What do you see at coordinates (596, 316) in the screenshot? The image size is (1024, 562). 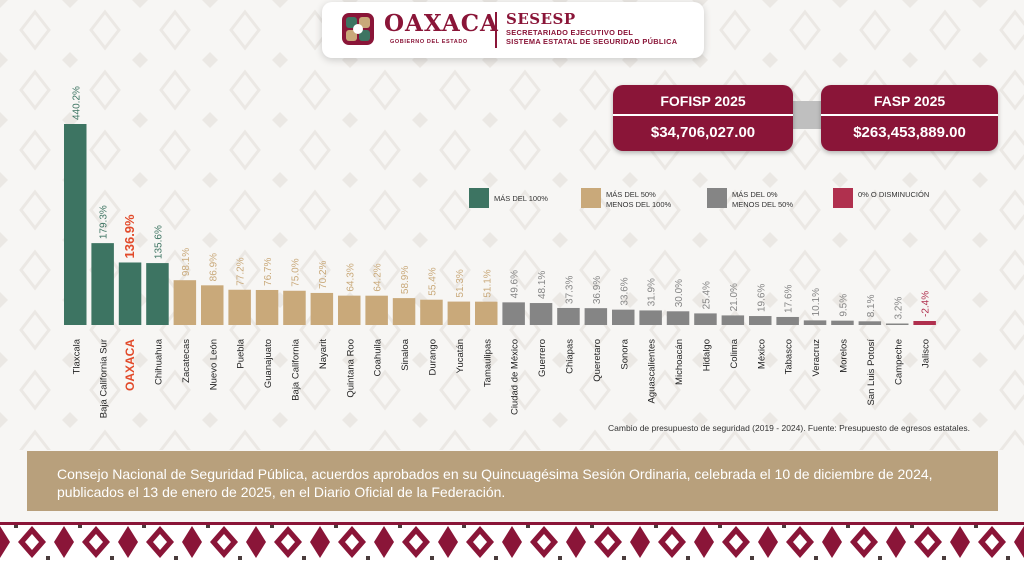 I see `bar-queretaro` at bounding box center [596, 316].